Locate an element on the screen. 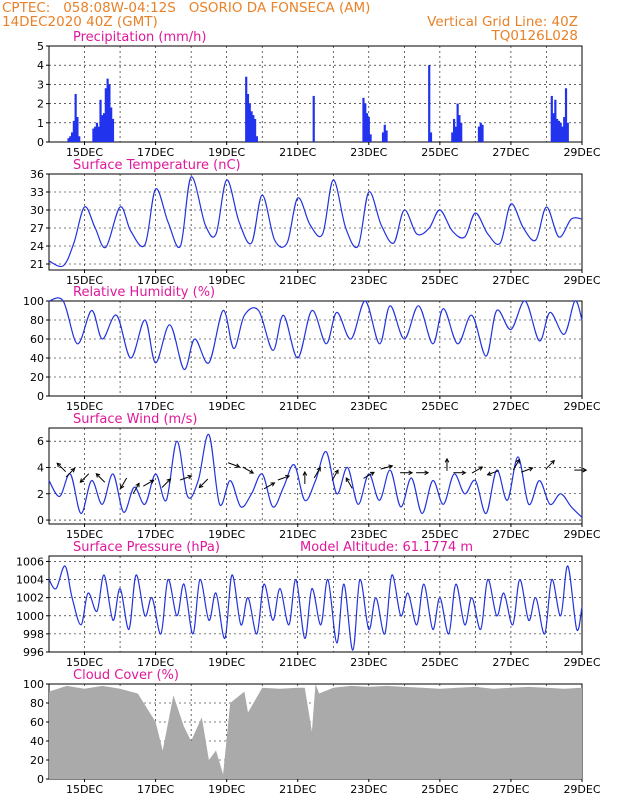 The width and height of the screenshot is (618, 800). precip-ytick-label: 2 is located at coordinates (40, 104).